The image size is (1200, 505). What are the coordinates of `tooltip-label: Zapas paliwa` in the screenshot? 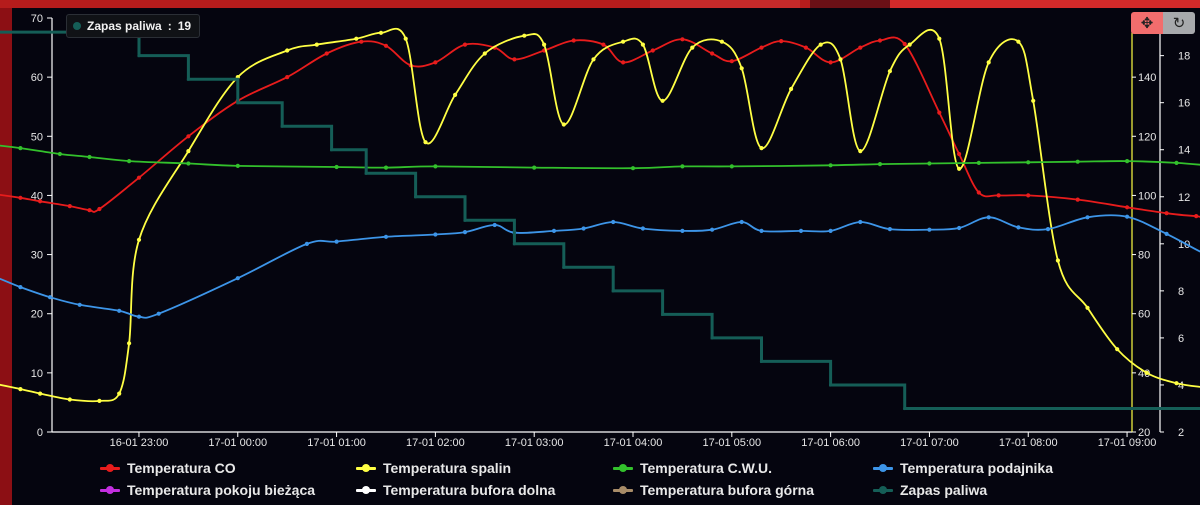 It's located at (124, 26).